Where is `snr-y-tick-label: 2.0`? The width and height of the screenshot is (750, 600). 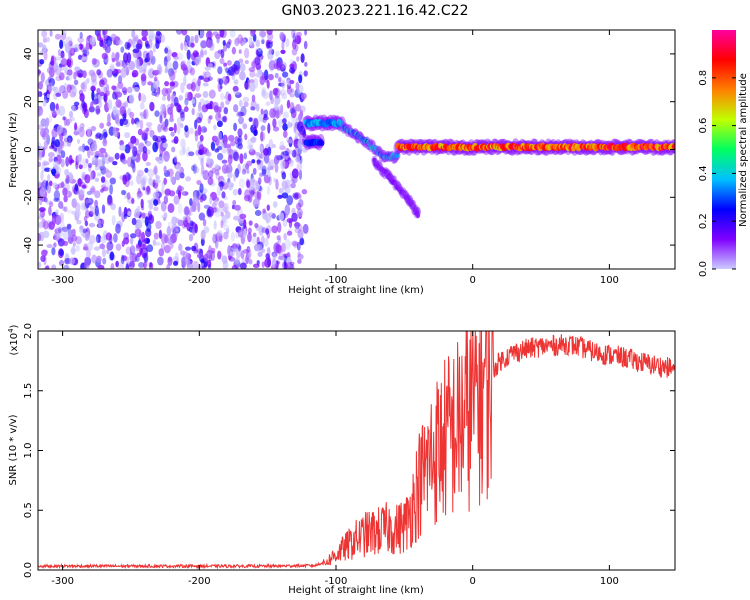 snr-y-tick-label: 2.0 is located at coordinates (28, 331).